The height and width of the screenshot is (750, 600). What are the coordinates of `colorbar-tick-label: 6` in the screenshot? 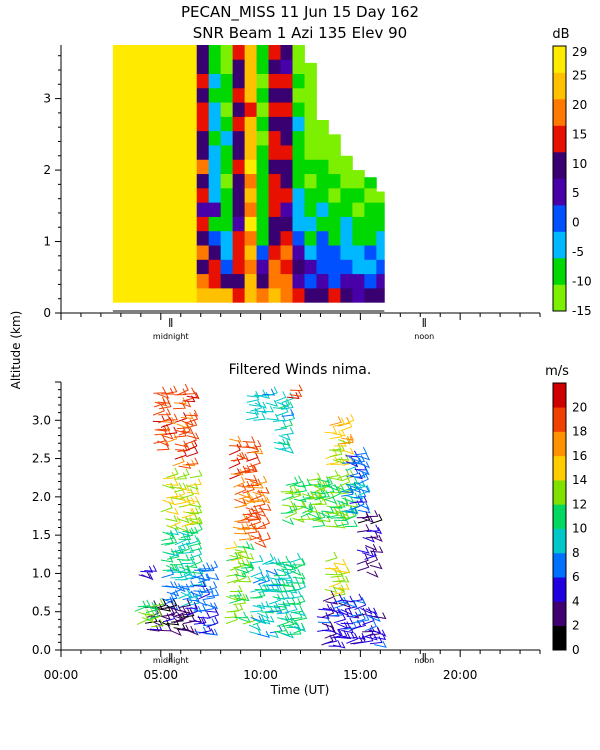 It's located at (576, 577).